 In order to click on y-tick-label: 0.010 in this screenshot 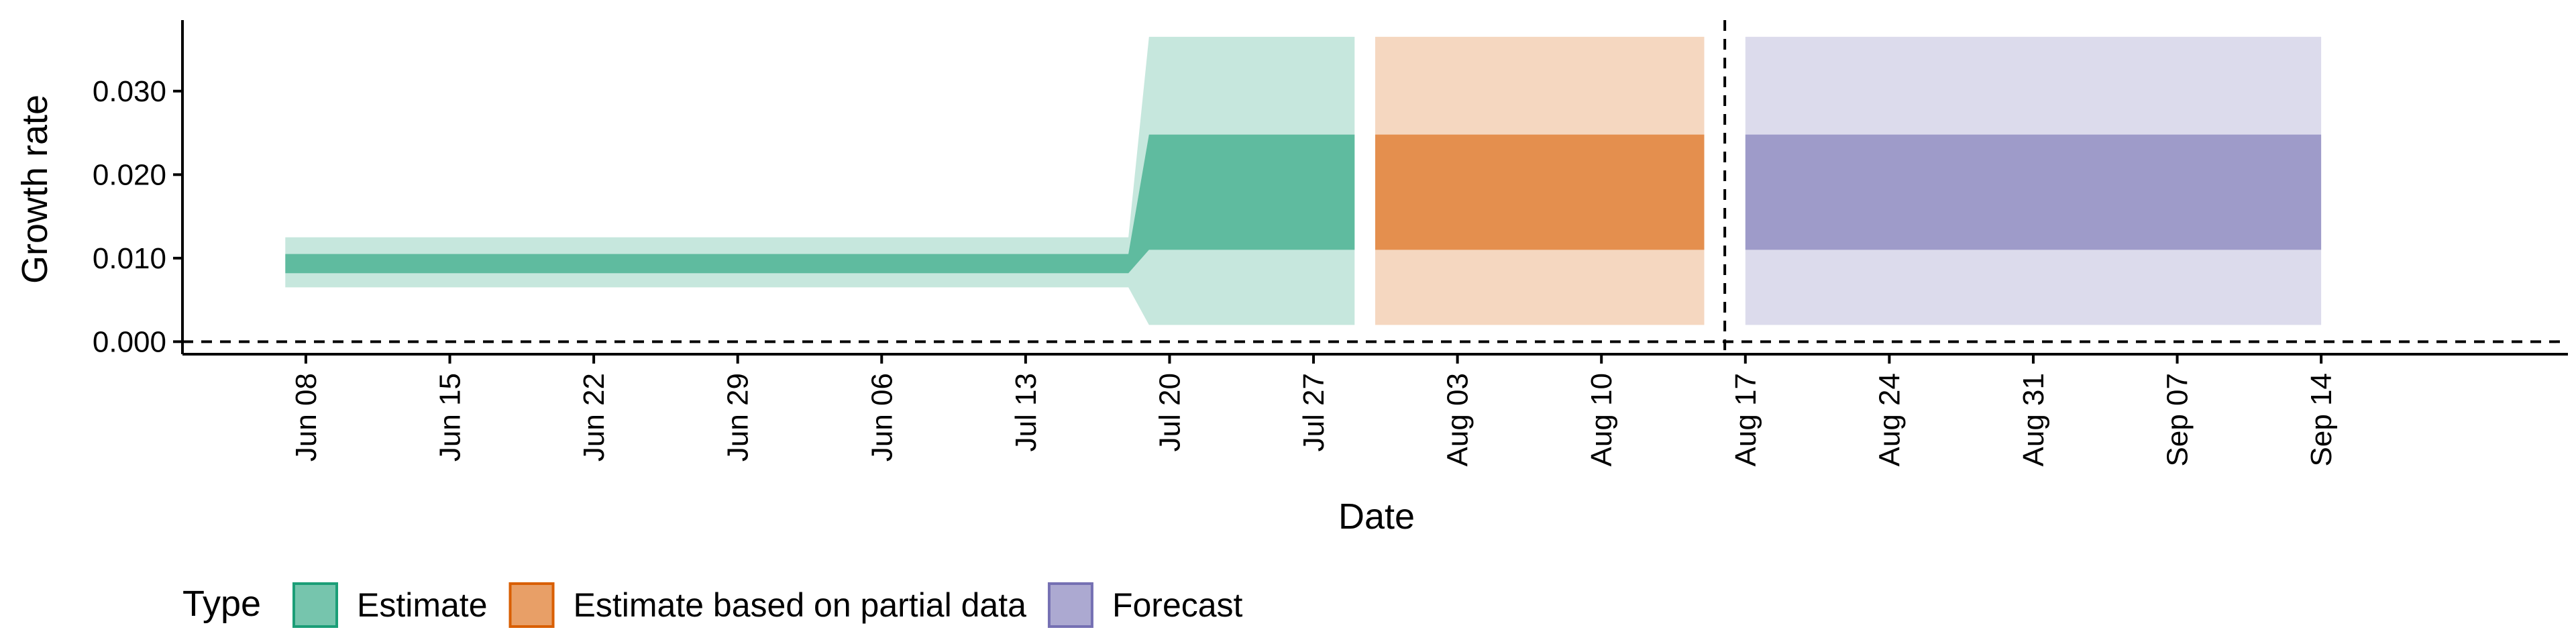, I will do `click(129, 258)`.